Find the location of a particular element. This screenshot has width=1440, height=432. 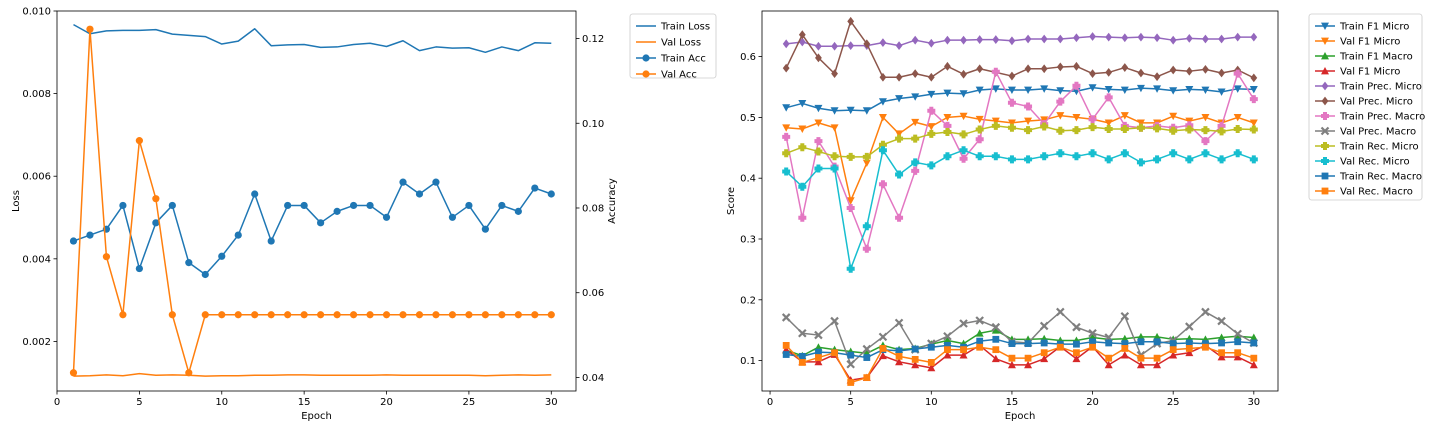

series-val-rec-micro is located at coordinates (1020, 209).